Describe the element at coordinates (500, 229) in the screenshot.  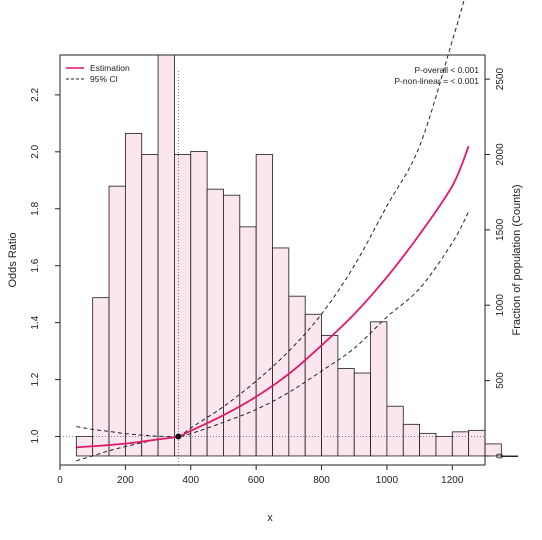
I see `y2-tick-label: 1500` at that location.